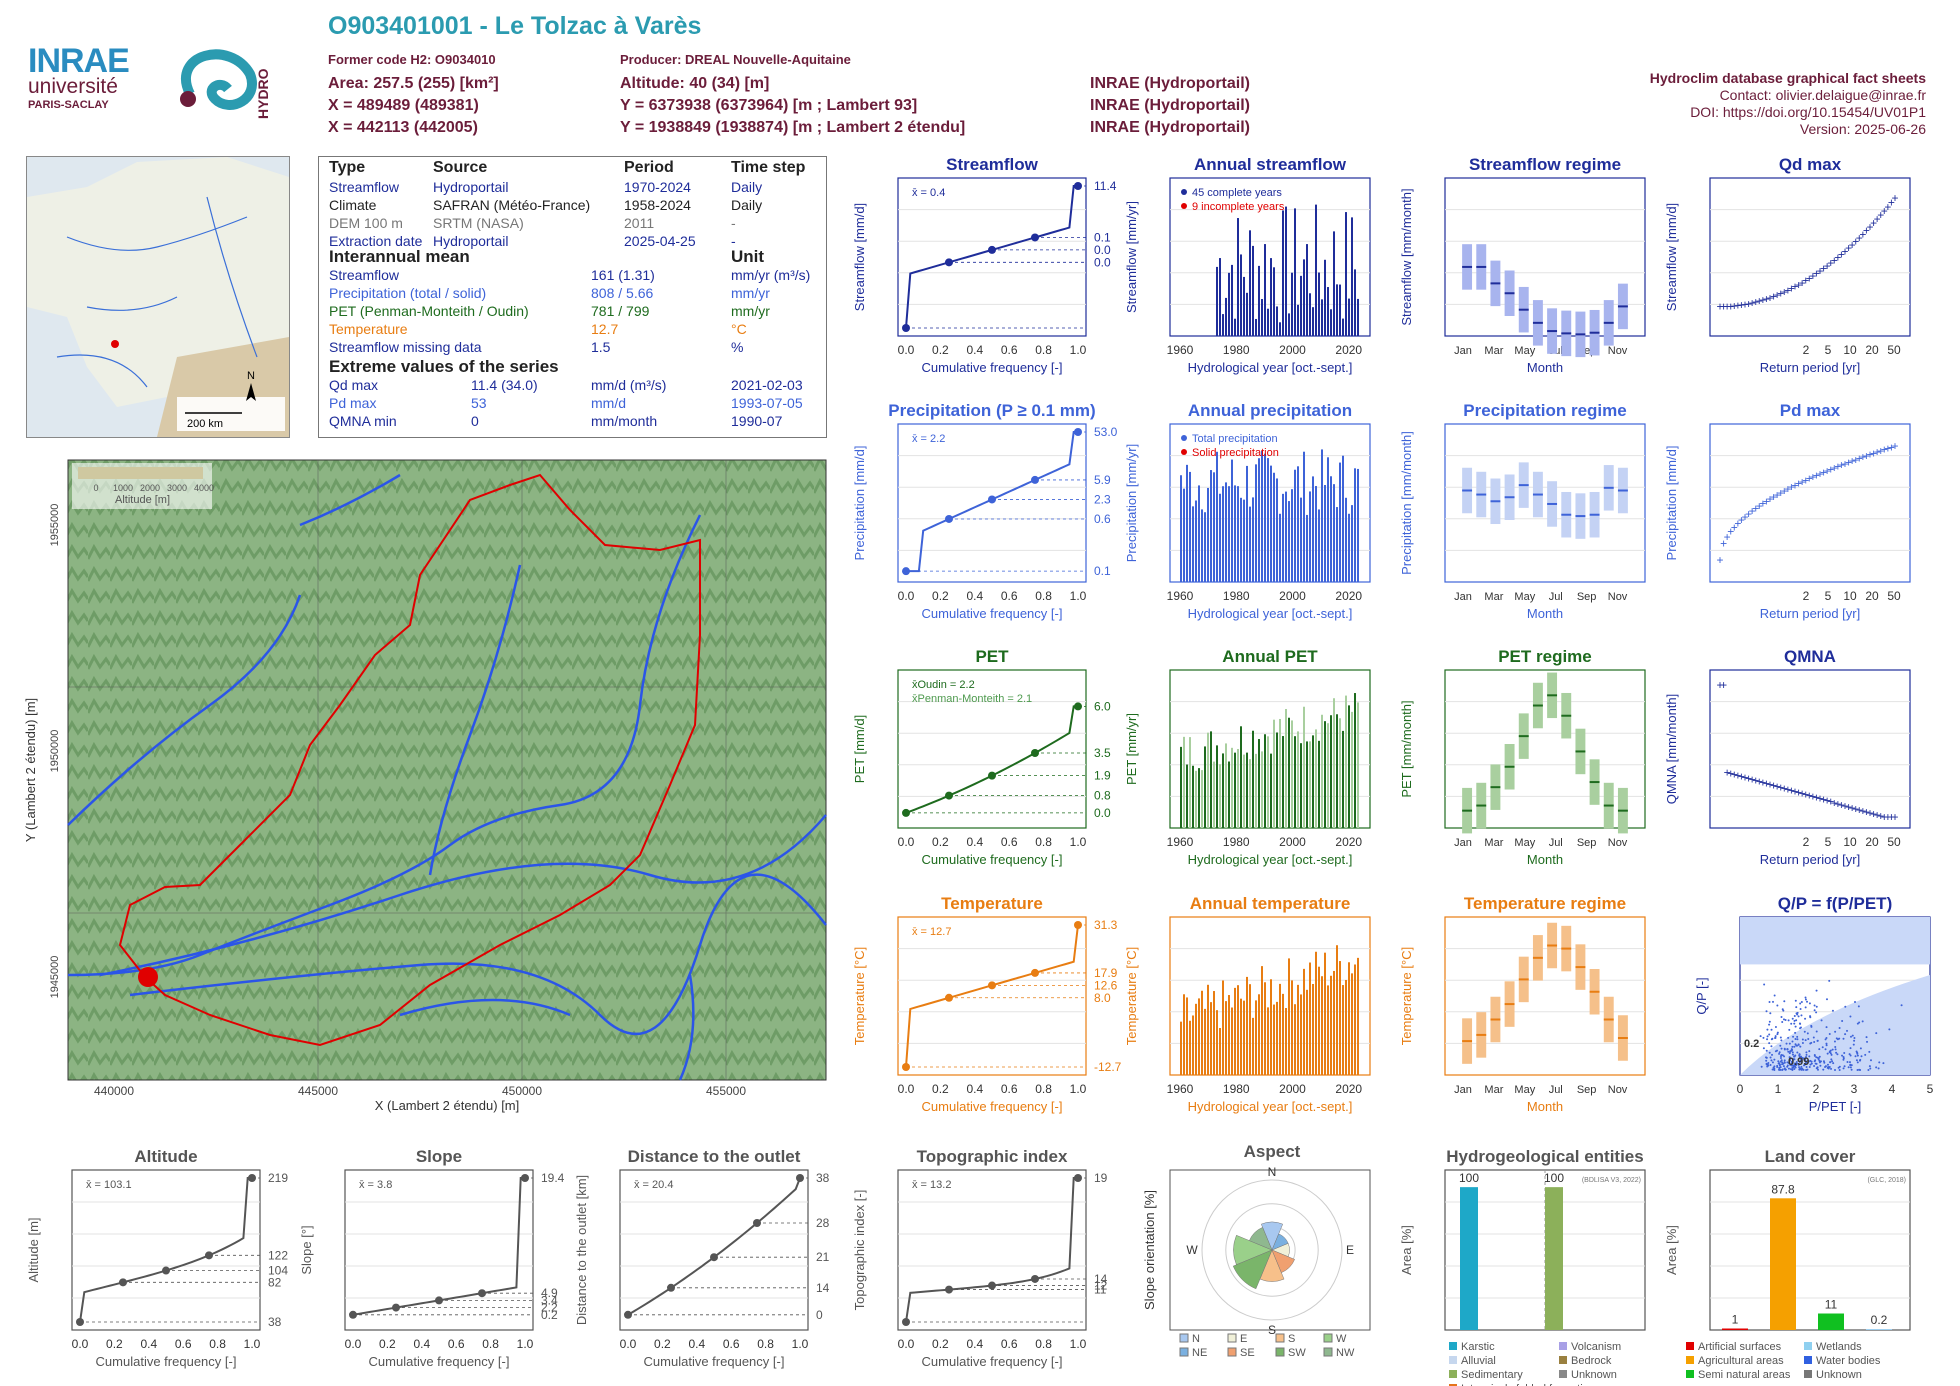  What do you see at coordinates (55, 751) in the screenshot?
I see `map-ytick: 1950000` at bounding box center [55, 751].